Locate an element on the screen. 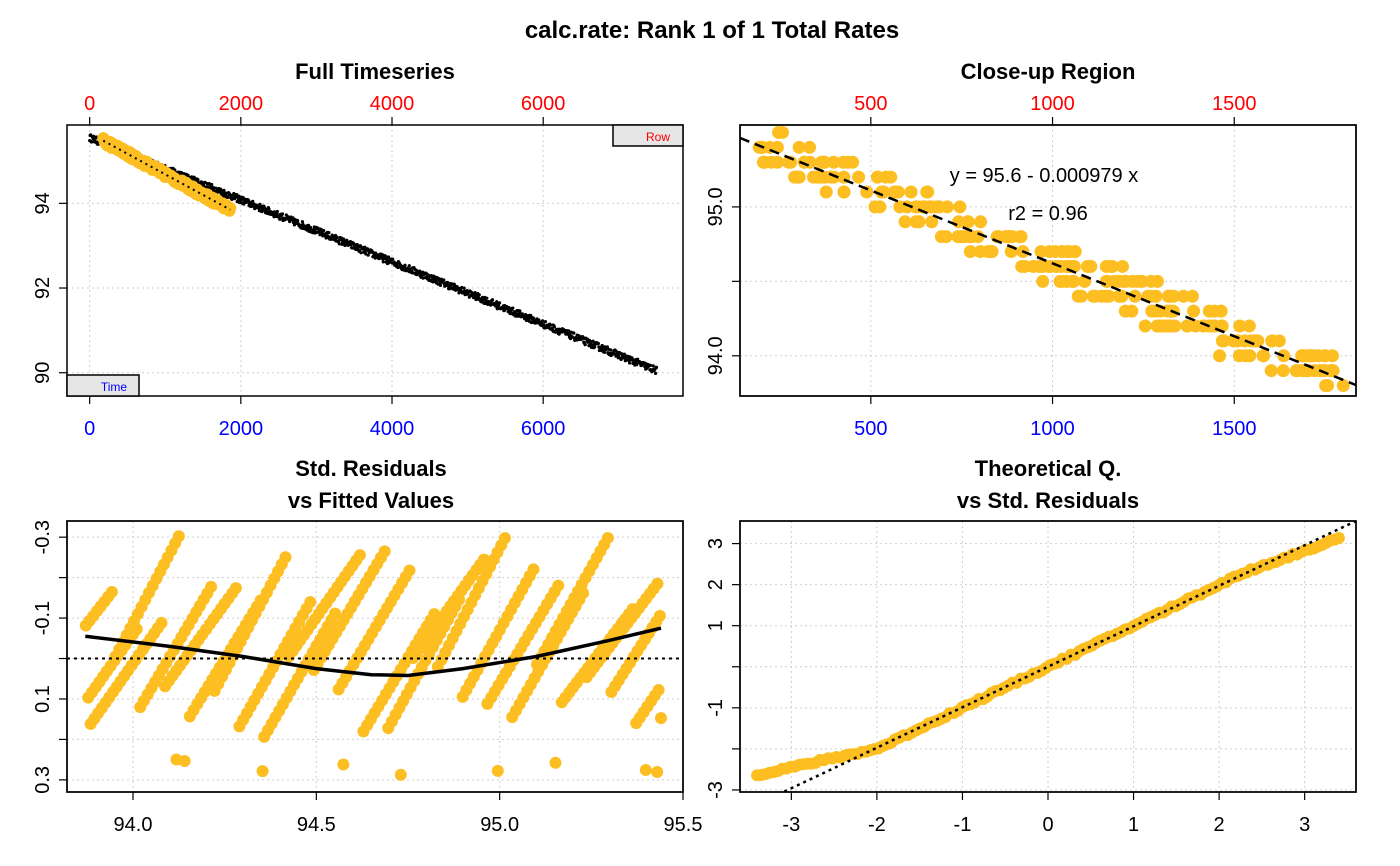 The height and width of the screenshot is (866, 1400). subset-points is located at coordinates (167, 174).